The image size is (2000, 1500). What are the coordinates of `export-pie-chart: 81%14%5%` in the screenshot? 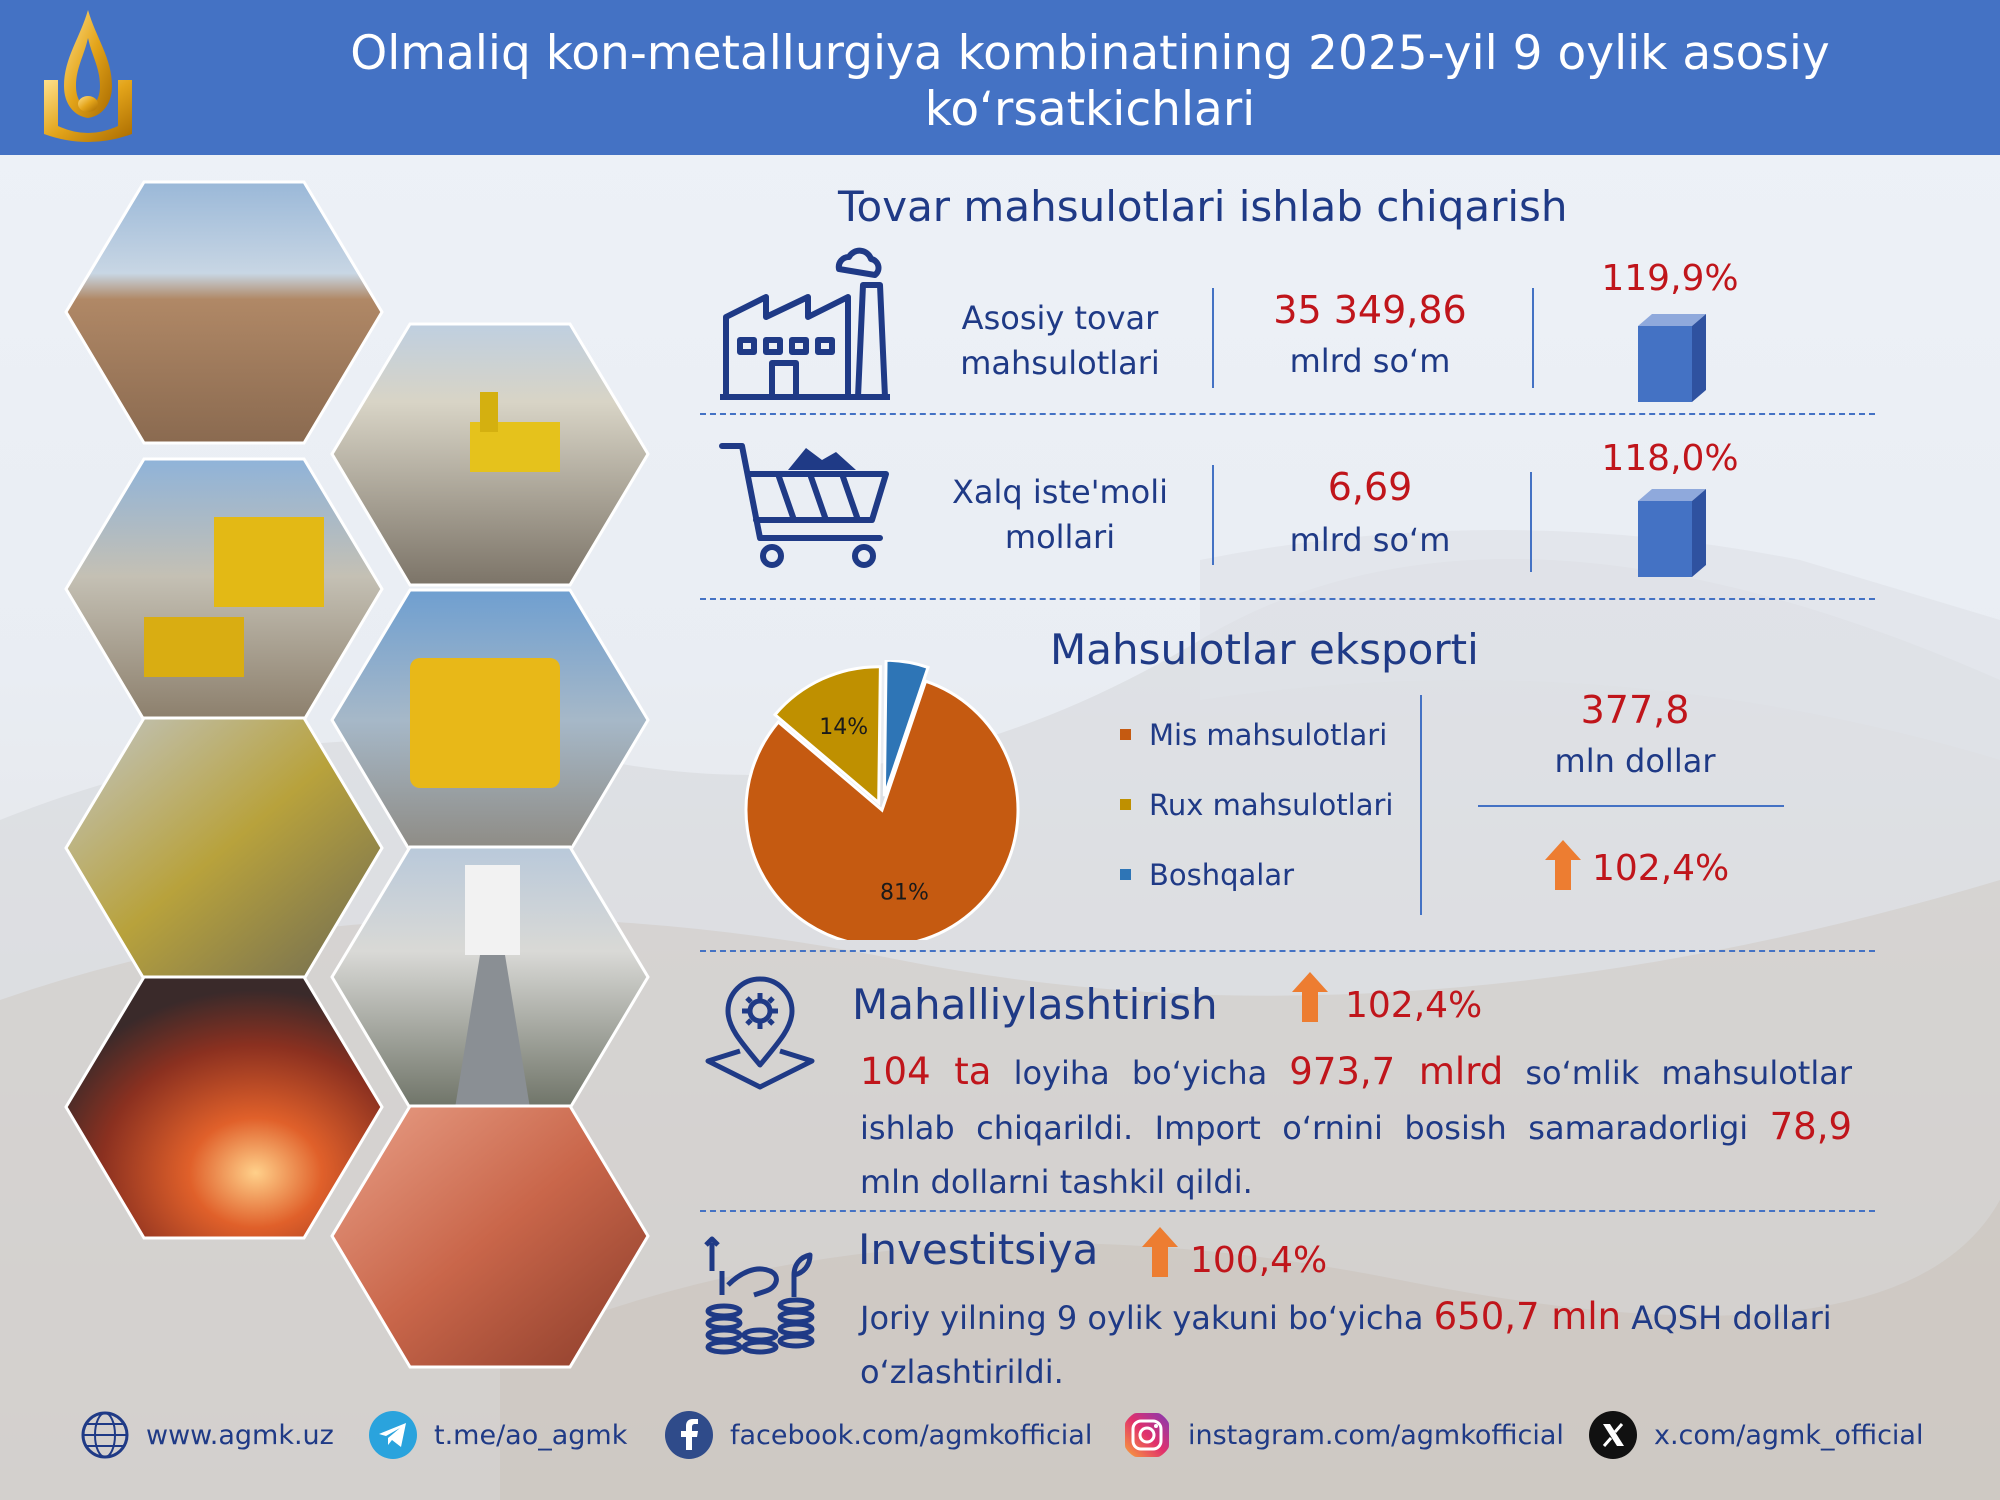 It's located at (882, 800).